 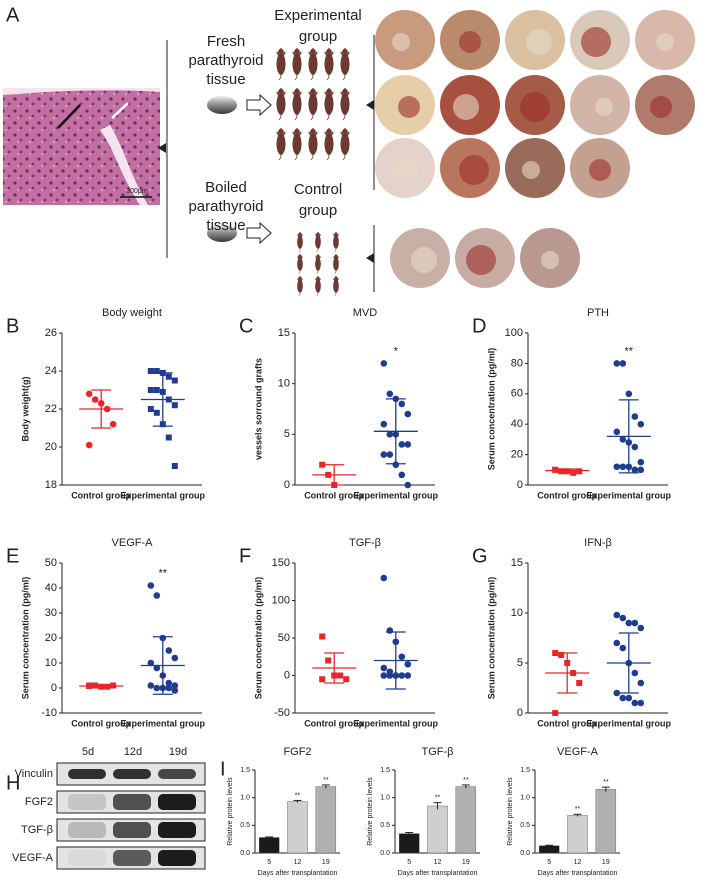 What do you see at coordinates (245, 770) in the screenshot?
I see `y-tick-label: 1.5` at bounding box center [245, 770].